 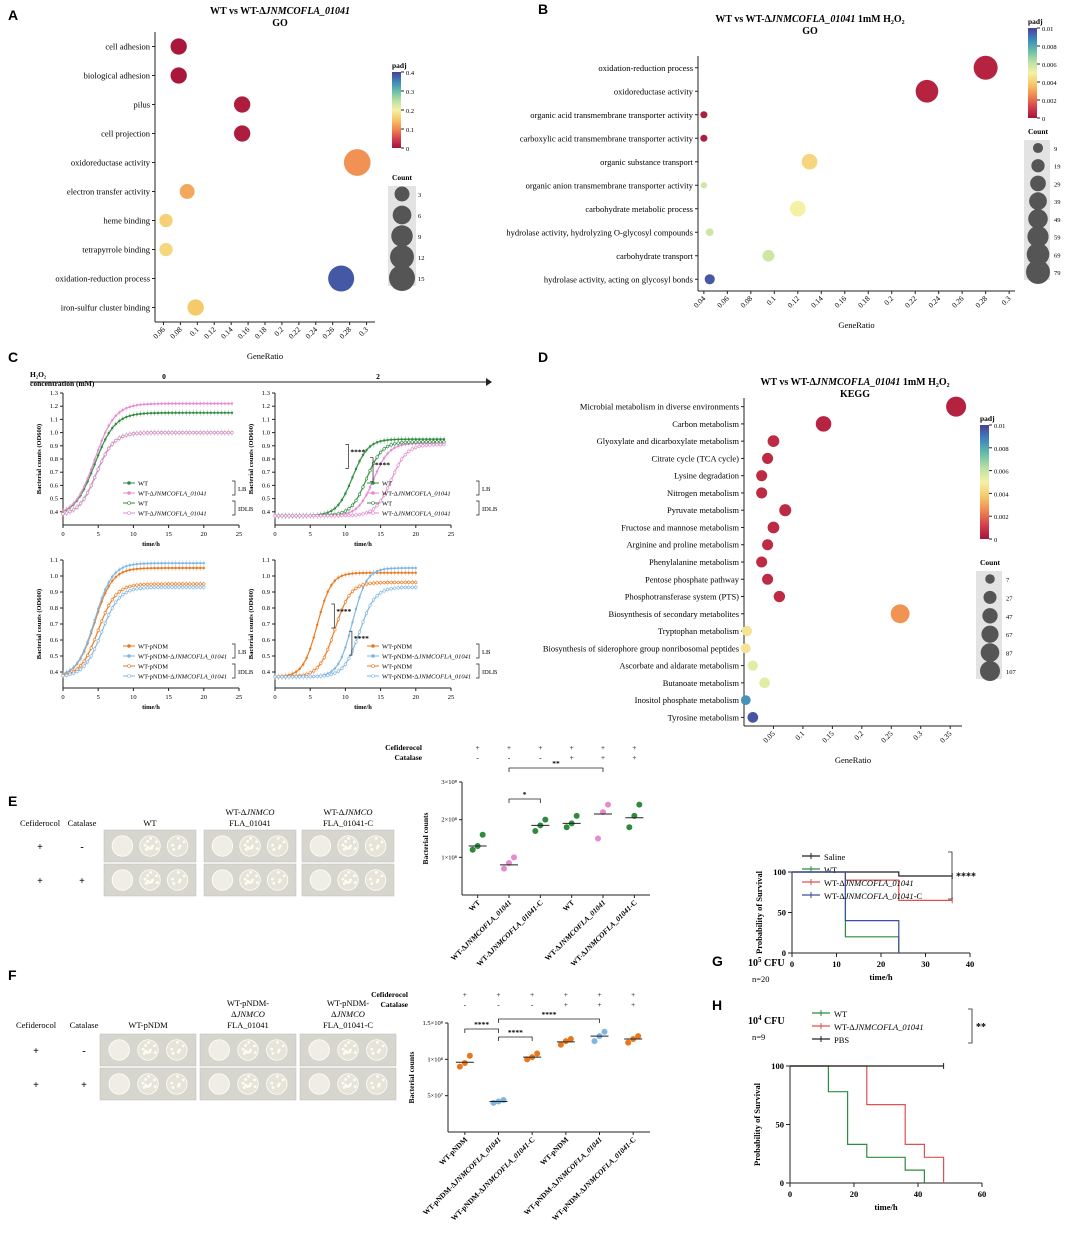 I want to click on arrow-head, so click(x=489, y=382).